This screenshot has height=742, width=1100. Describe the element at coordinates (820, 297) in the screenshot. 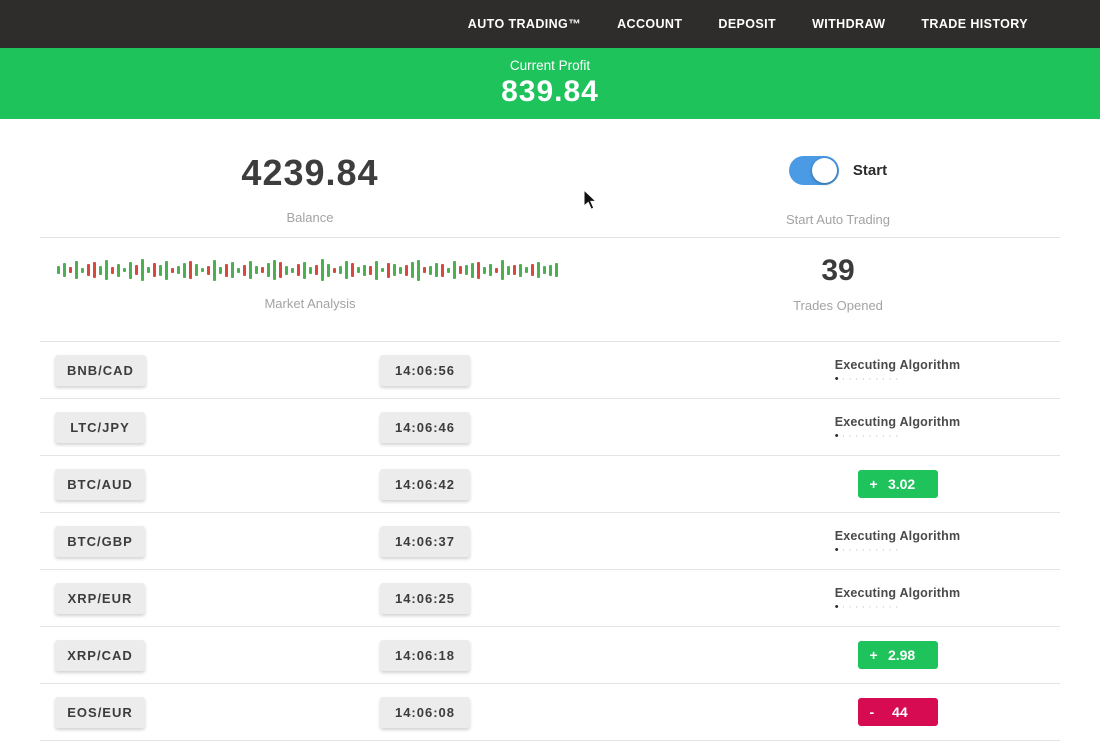

I see `trades-opened-block: 39 Trades Opened` at that location.